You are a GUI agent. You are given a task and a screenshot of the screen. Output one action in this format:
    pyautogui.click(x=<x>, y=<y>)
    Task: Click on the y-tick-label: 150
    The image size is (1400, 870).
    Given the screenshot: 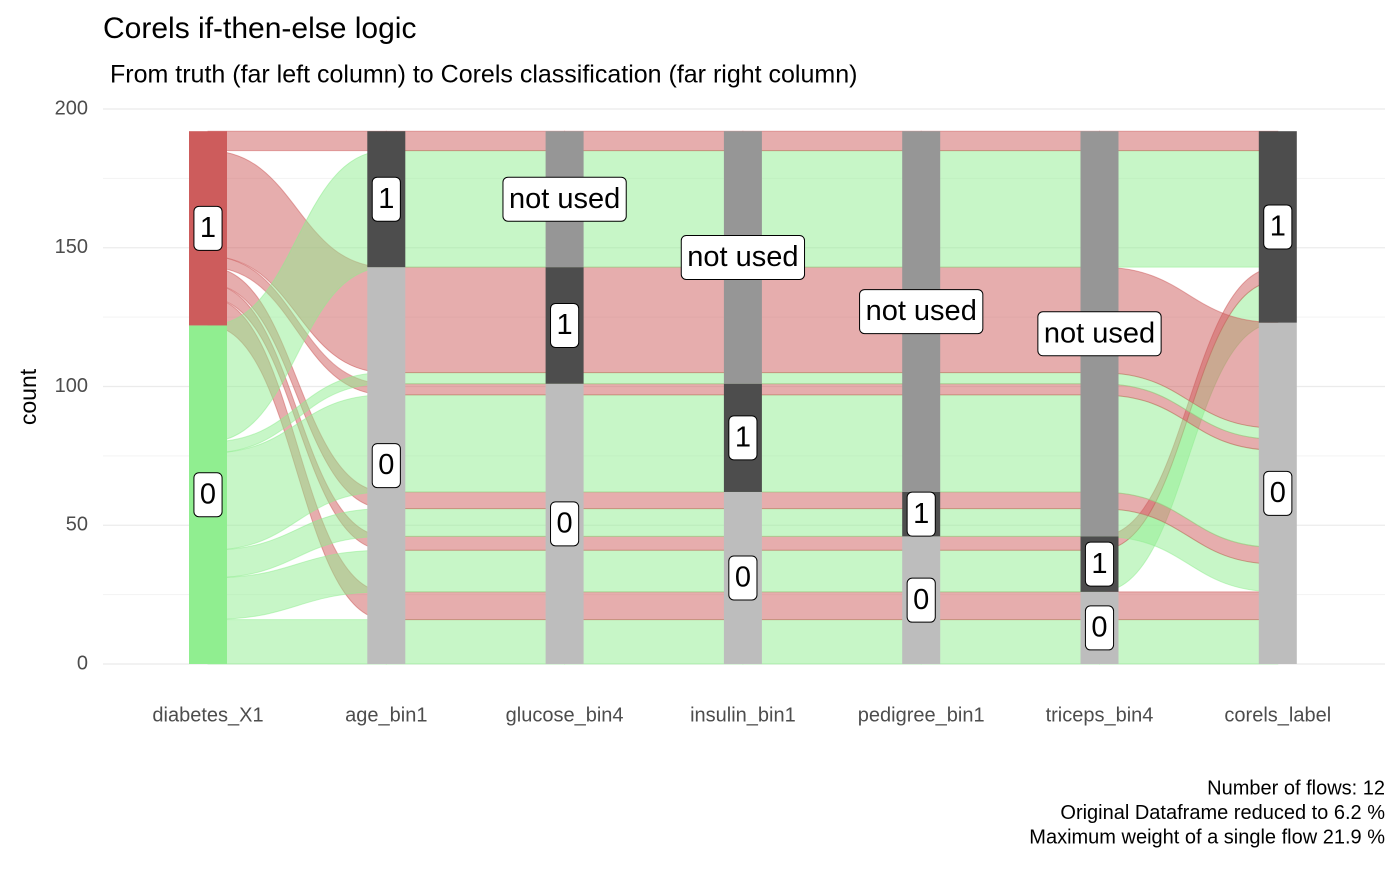 What is the action you would take?
    pyautogui.click(x=71, y=247)
    